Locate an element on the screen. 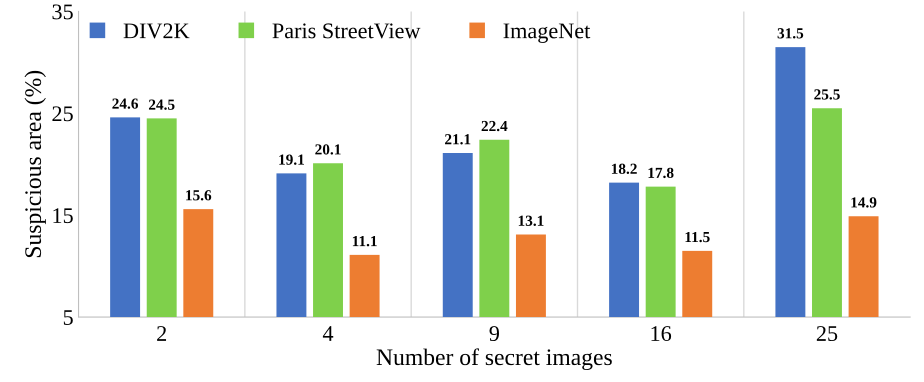 The height and width of the screenshot is (382, 924). y-tick-label: 25 is located at coordinates (62, 114).